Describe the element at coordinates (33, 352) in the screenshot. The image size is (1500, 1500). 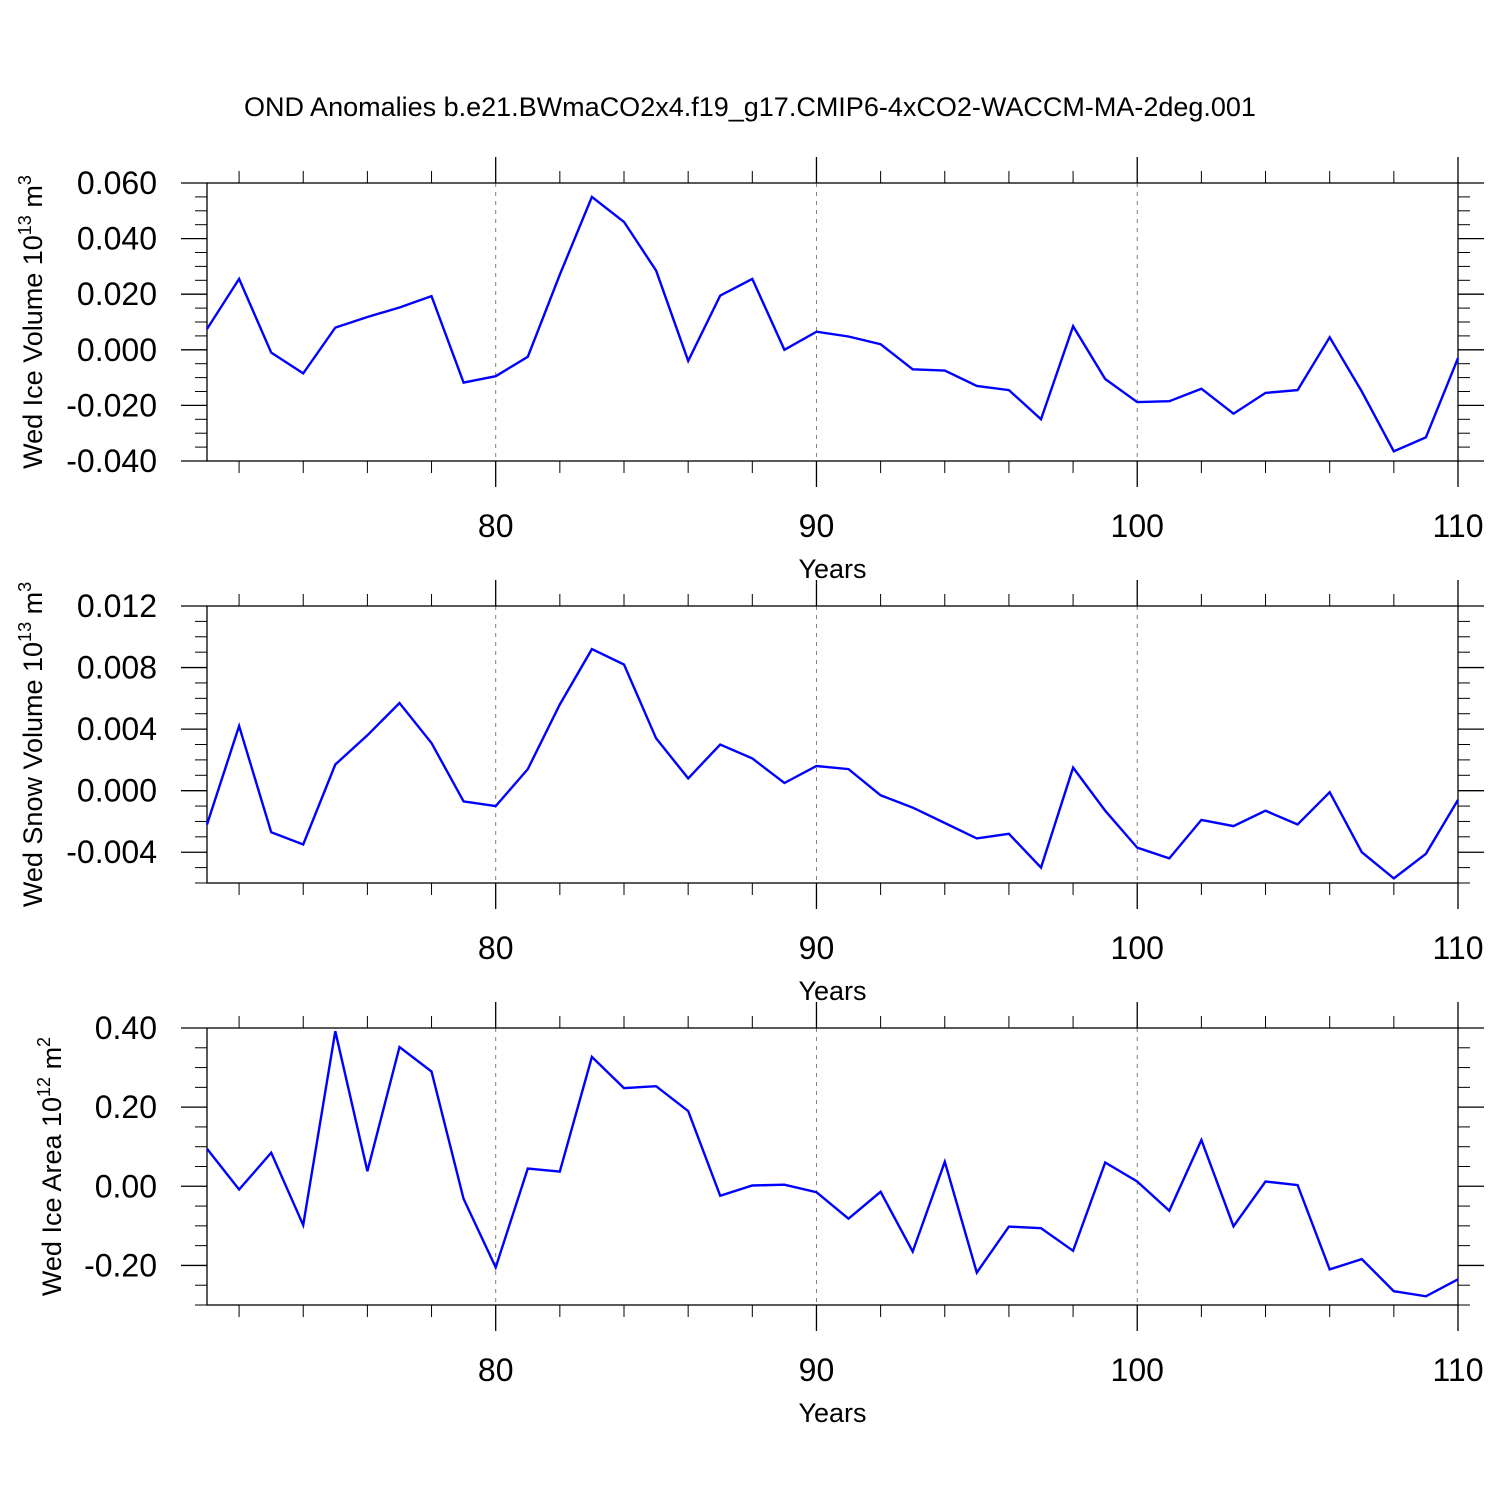
I see `y-axis-label-text: Wed Ice Volume 10` at that location.